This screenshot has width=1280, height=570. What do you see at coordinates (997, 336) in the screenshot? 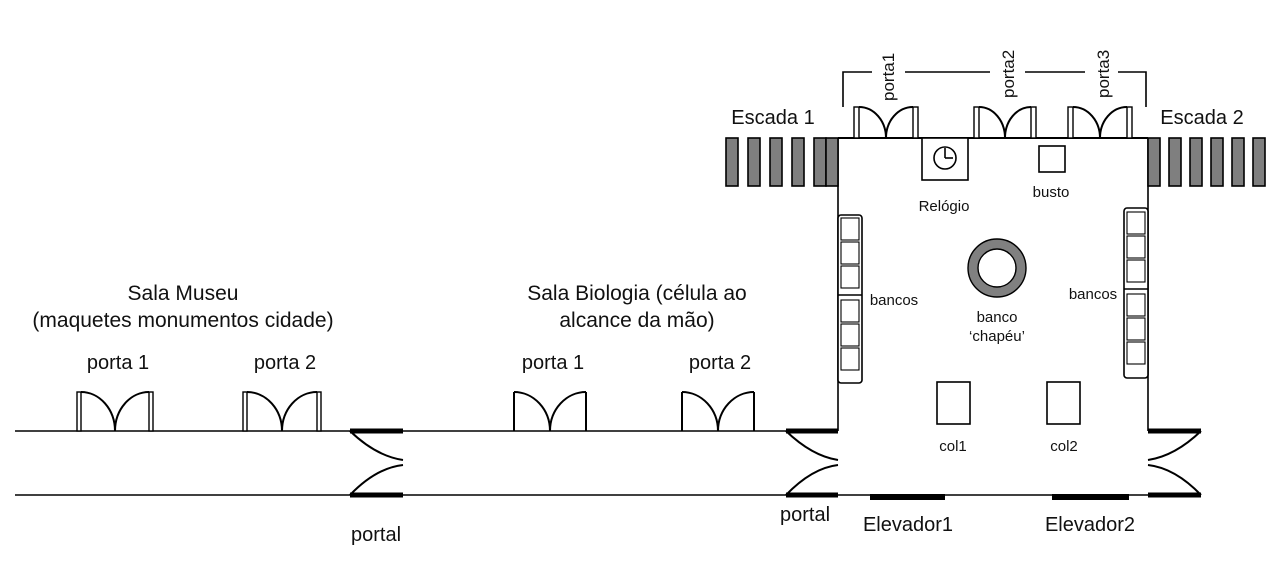
I see `chapeu-label: ‘chapéu’` at bounding box center [997, 336].